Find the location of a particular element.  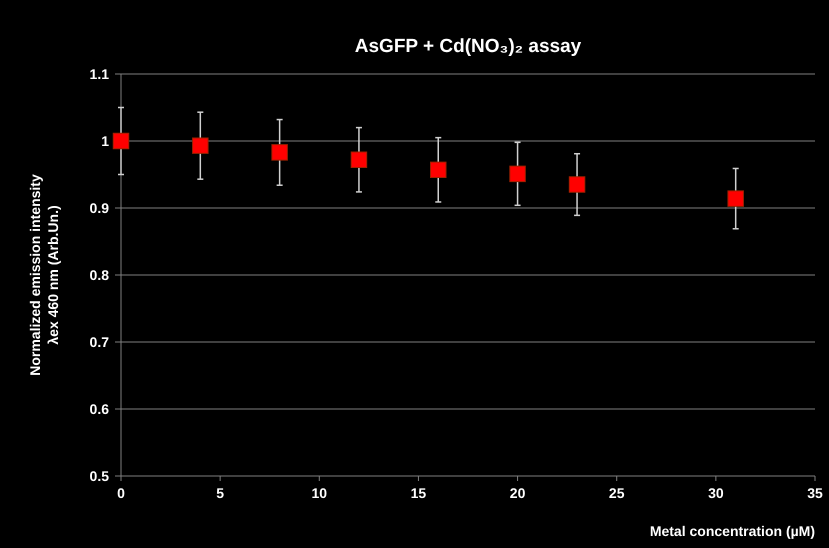

x-tick-label: 10 is located at coordinates (319, 493).